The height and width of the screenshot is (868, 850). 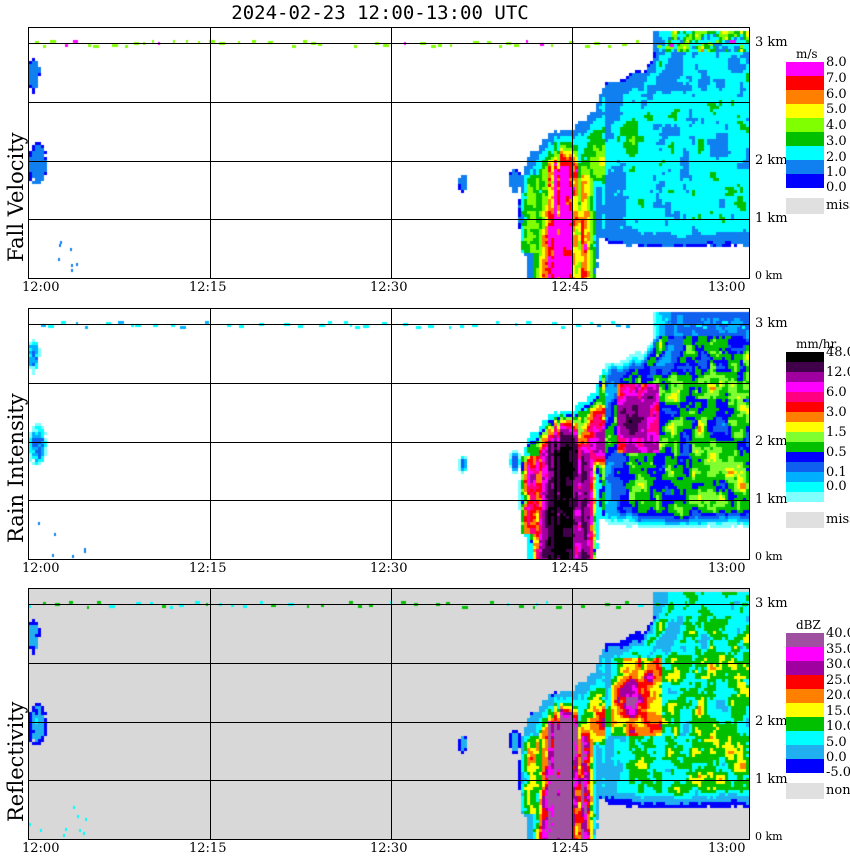 I want to click on panel-1-ylabel: Fall Velocity, so click(x=16, y=197).